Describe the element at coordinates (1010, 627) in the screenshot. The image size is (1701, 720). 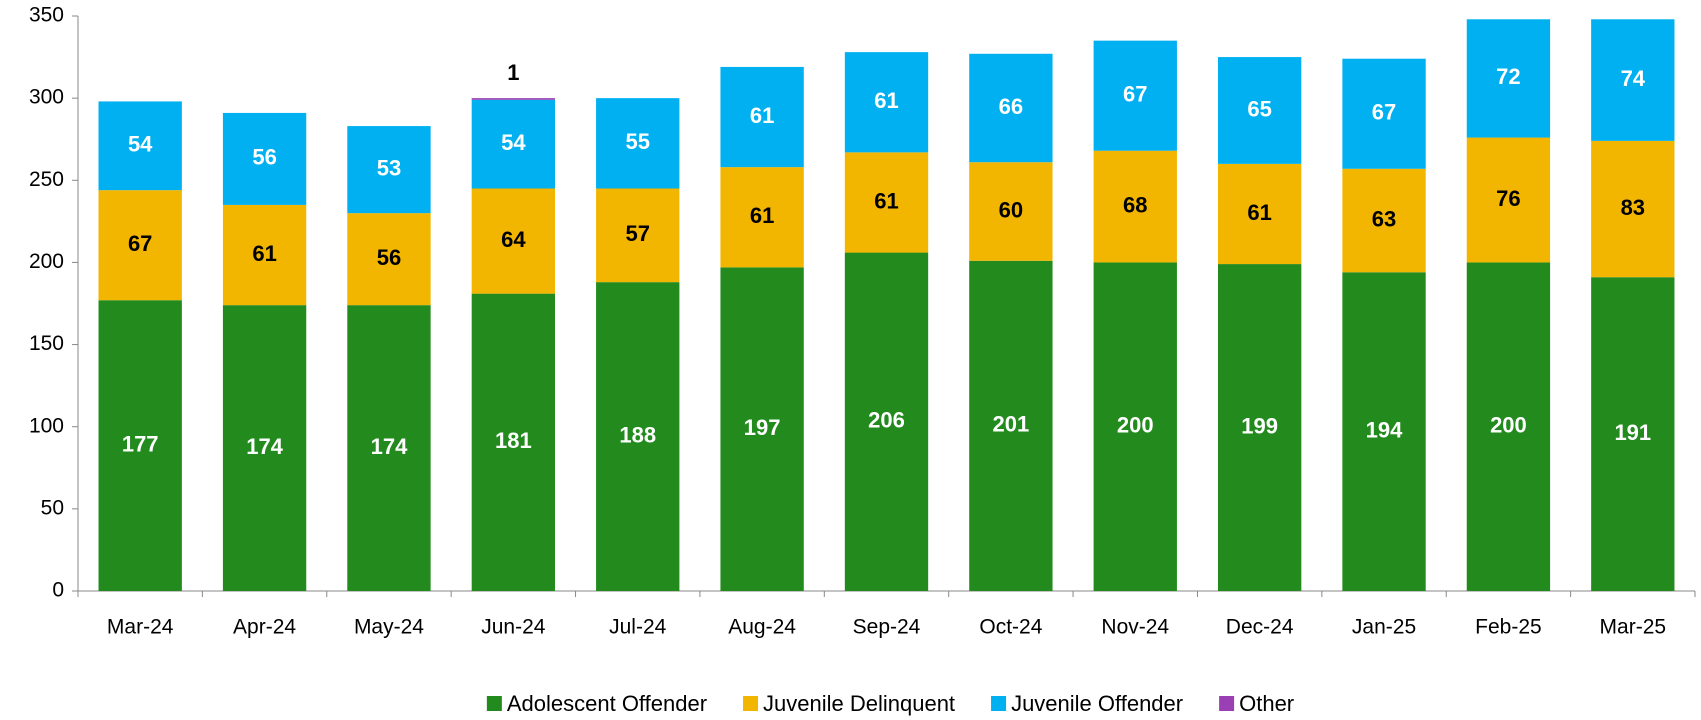
I see `x-tick-label: Oct-24` at that location.